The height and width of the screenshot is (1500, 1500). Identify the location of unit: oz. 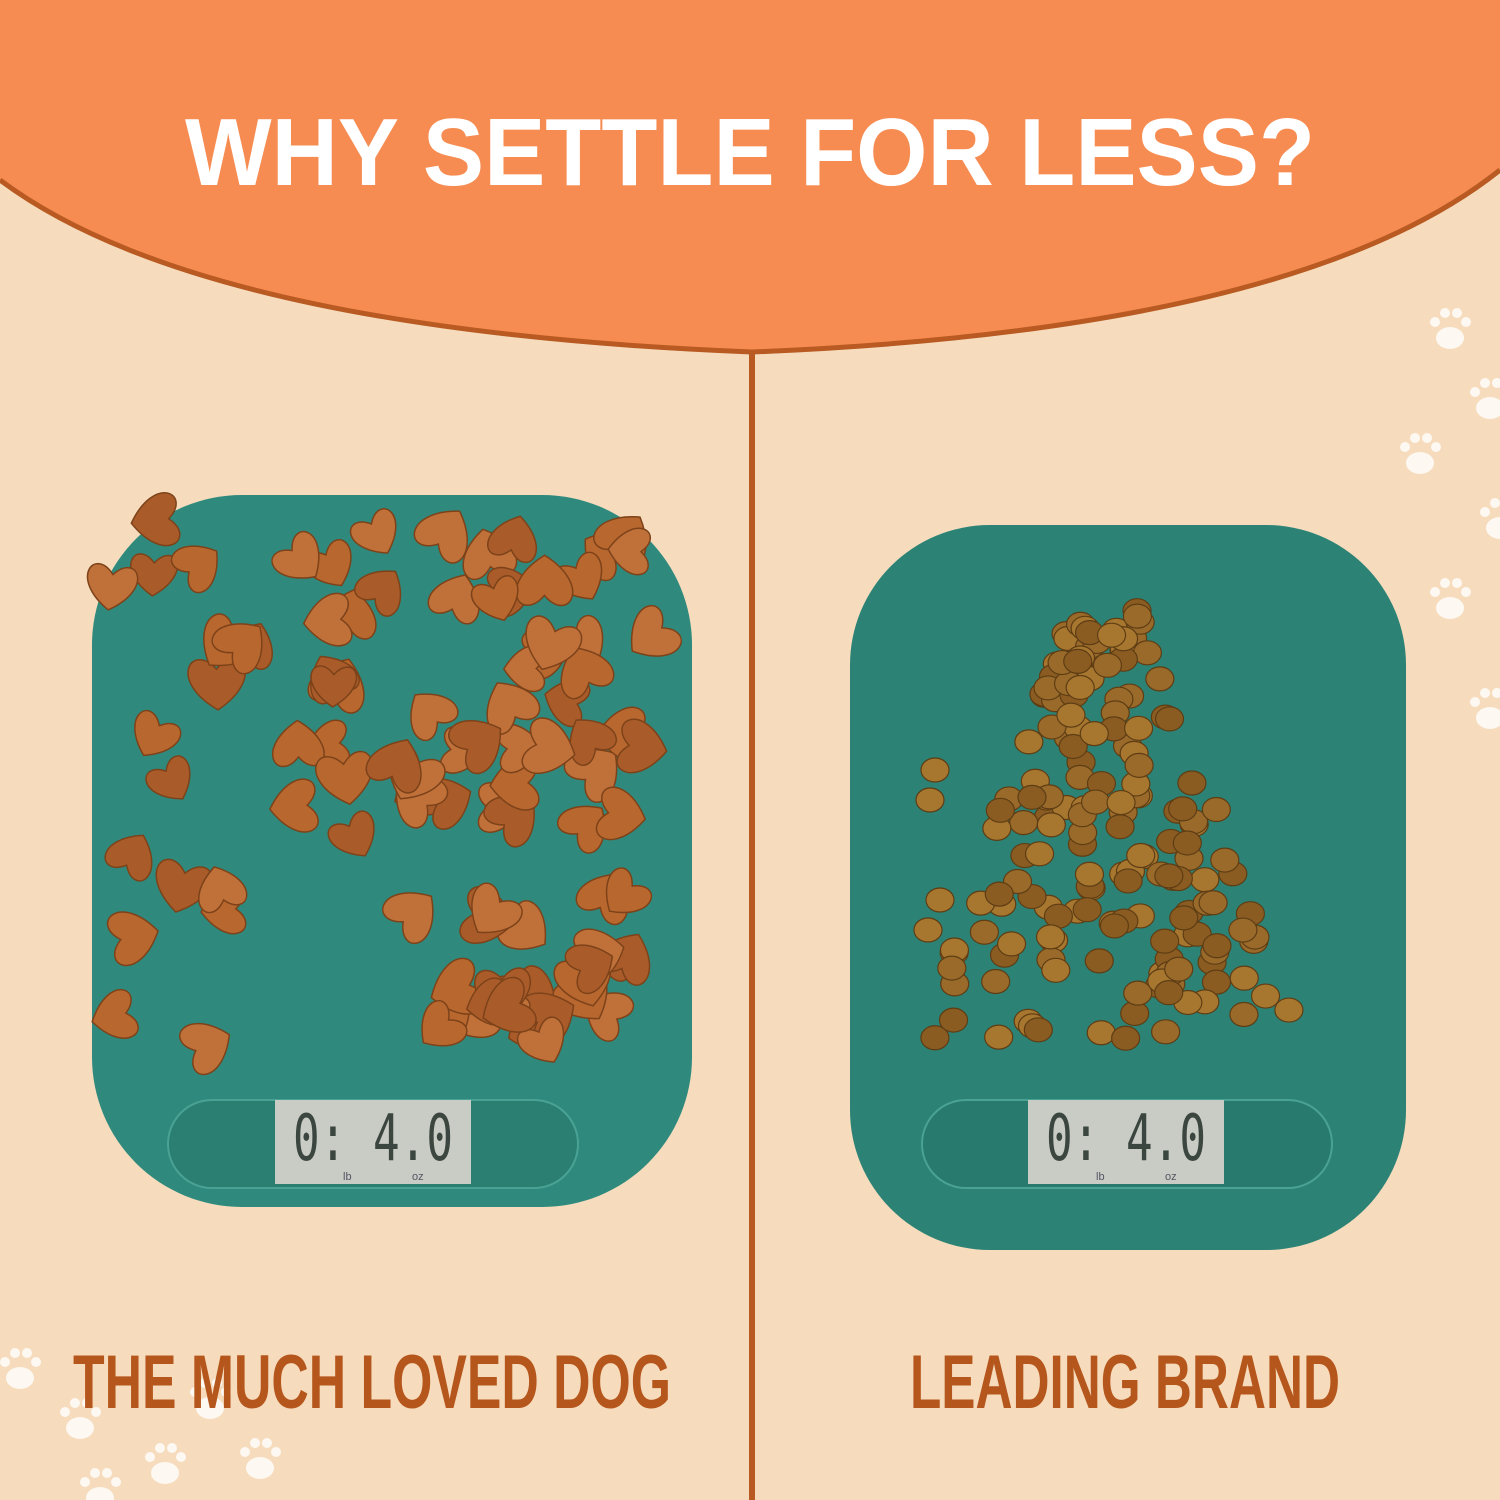
(418, 1177).